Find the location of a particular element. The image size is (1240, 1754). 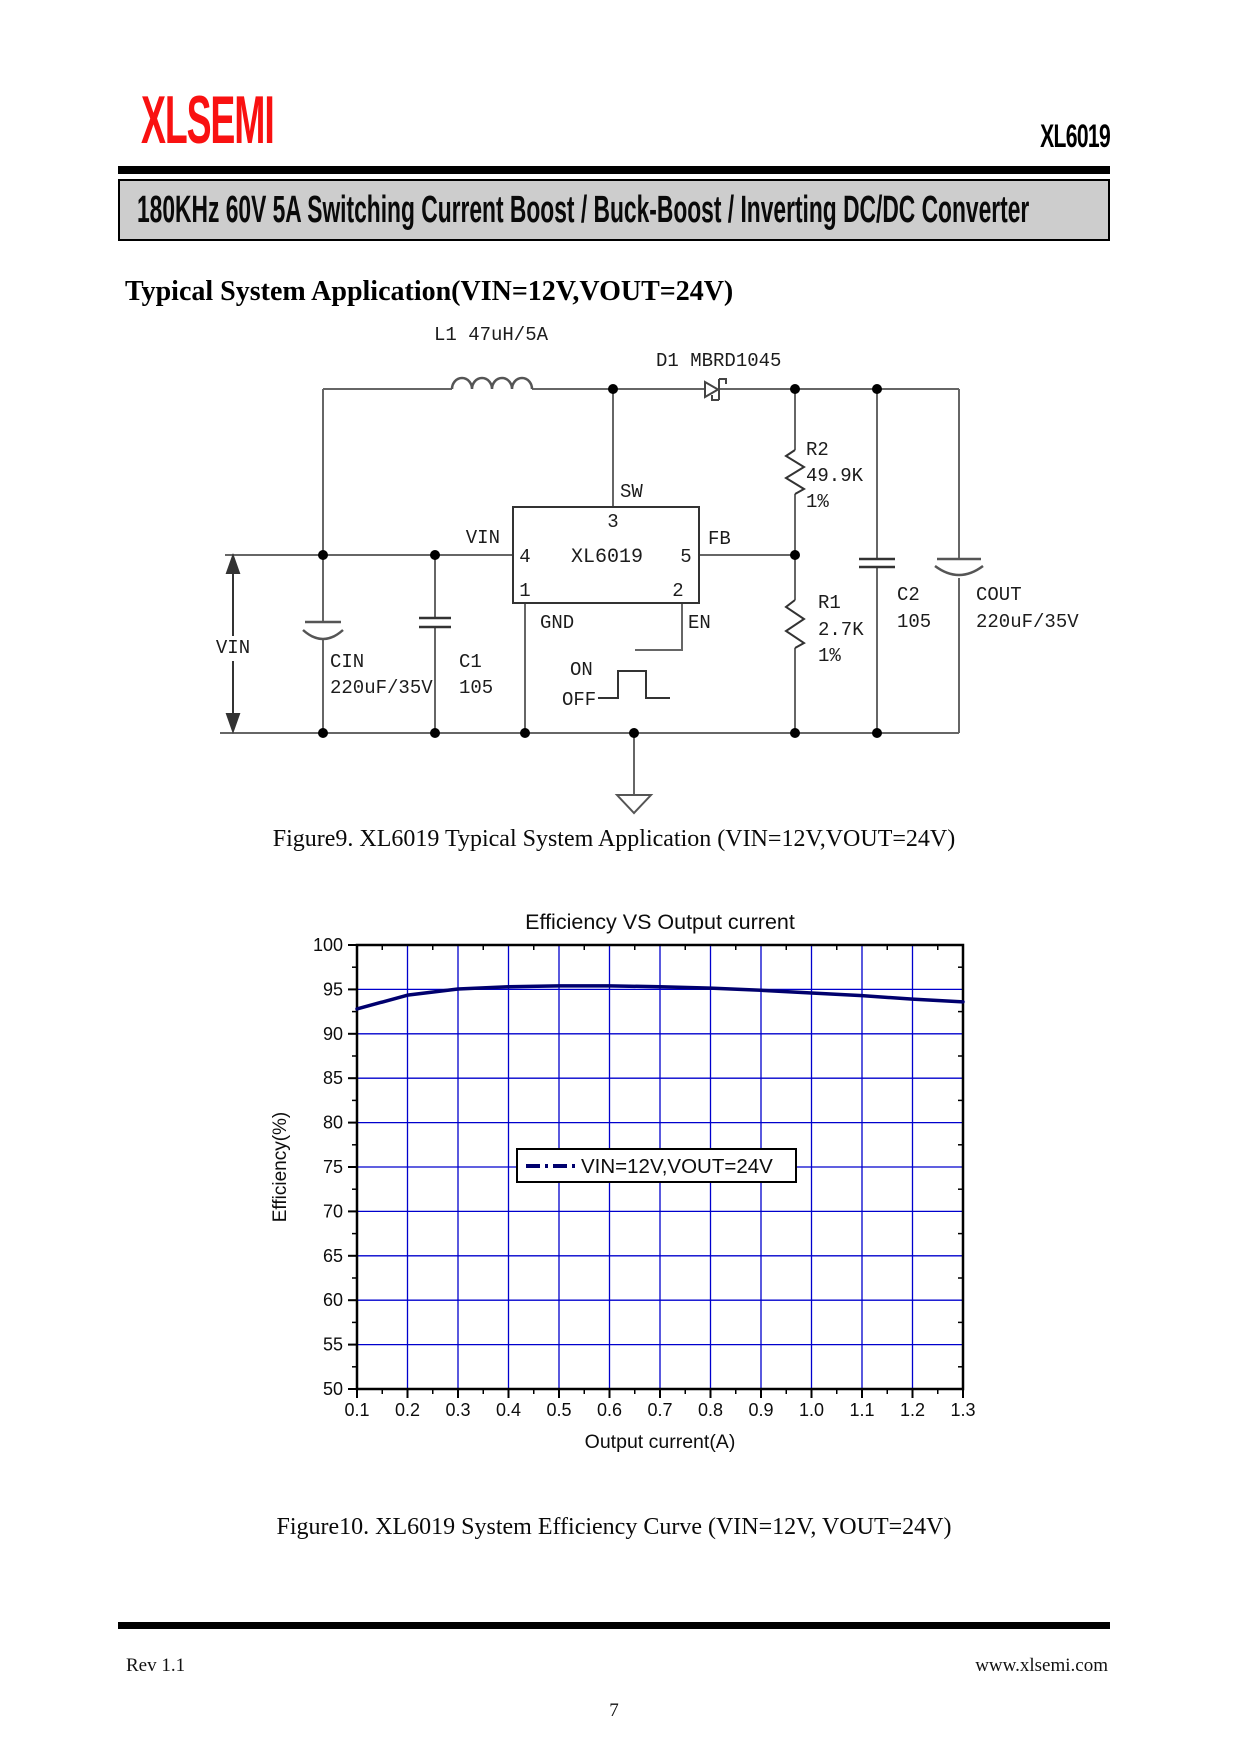

y-tick-label: 95 is located at coordinates (333, 989).